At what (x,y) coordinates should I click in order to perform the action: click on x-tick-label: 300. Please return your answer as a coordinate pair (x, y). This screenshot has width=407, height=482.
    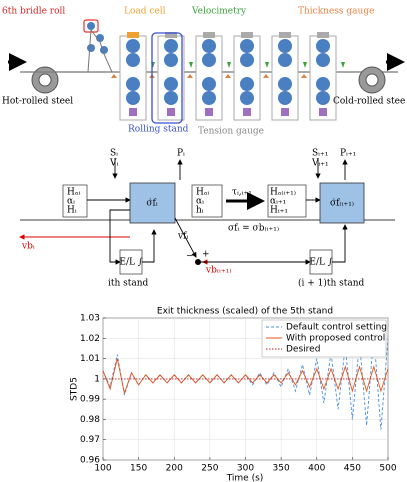
    Looking at the image, I should click on (245, 469).